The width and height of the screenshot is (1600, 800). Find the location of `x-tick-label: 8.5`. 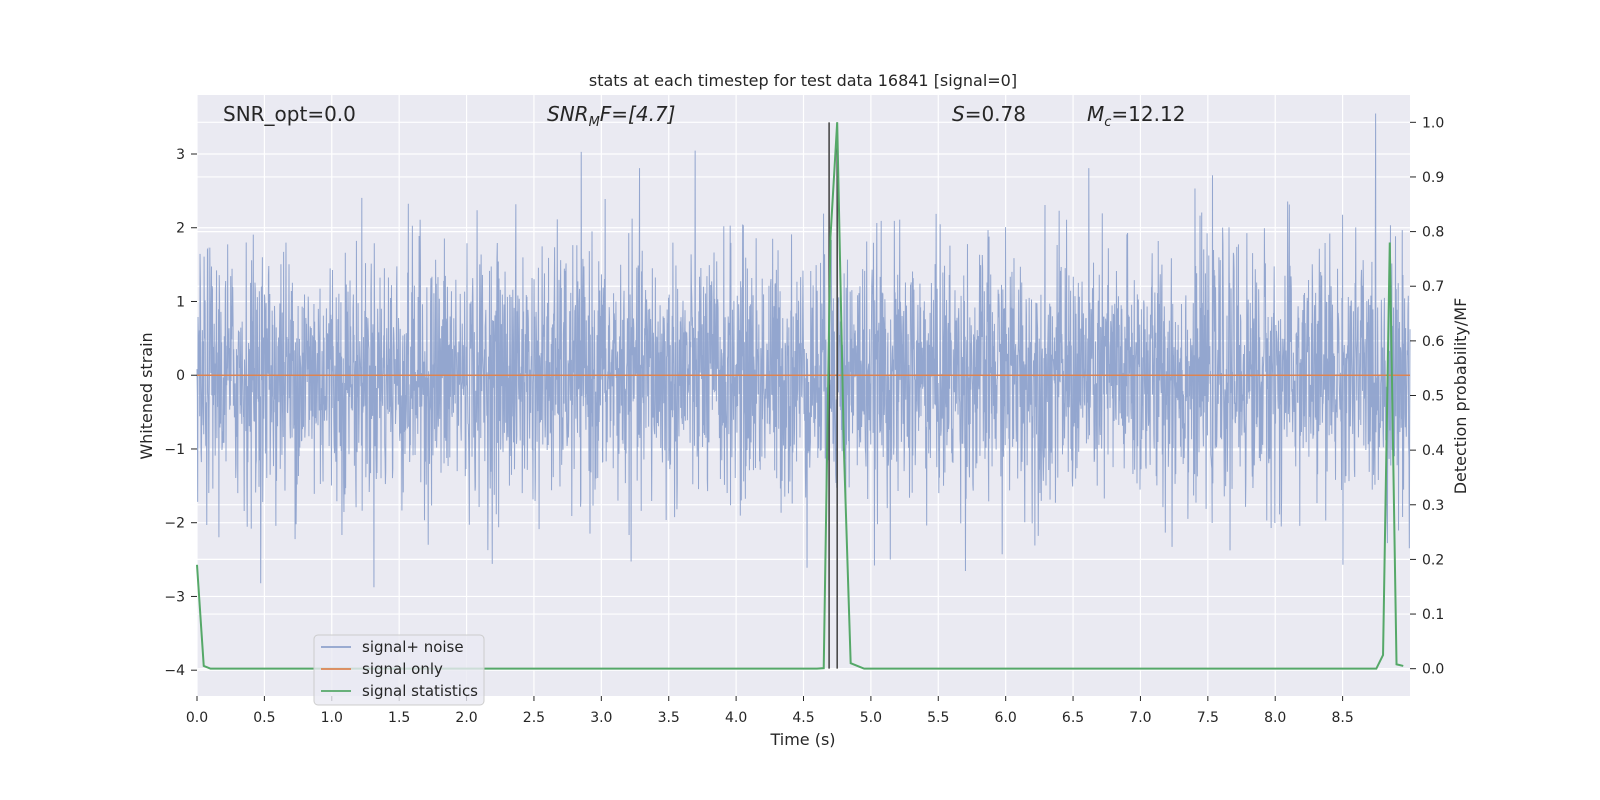

x-tick-label: 8.5 is located at coordinates (1342, 718).